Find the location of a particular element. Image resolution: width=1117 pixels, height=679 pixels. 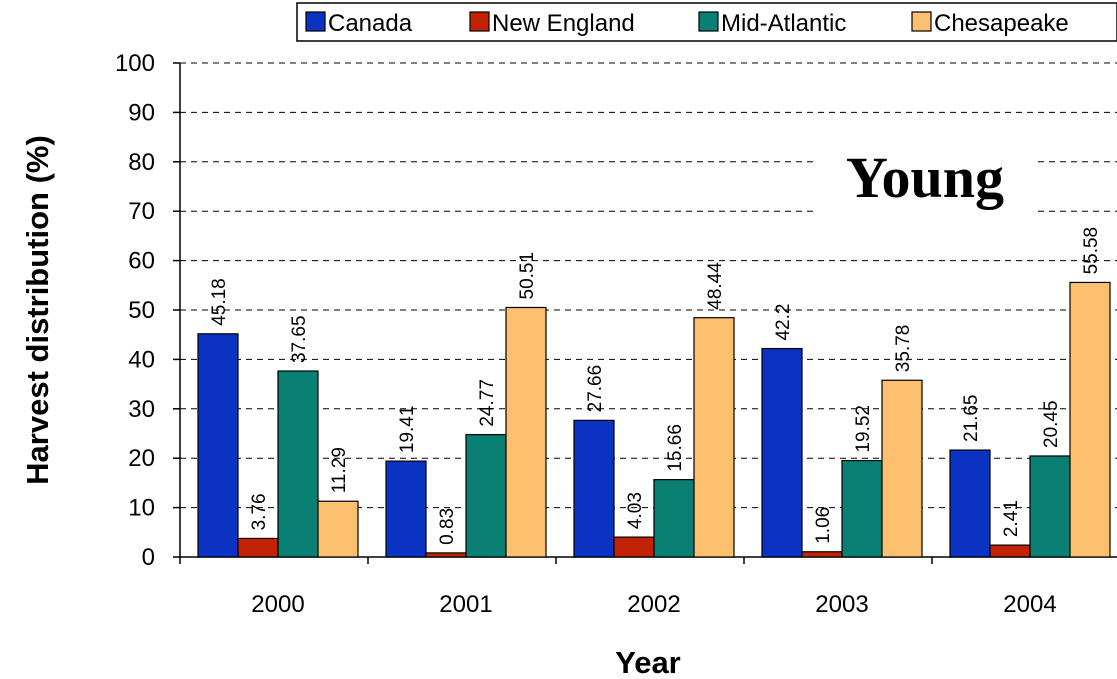

y-tick-label: 0 is located at coordinates (148, 557).